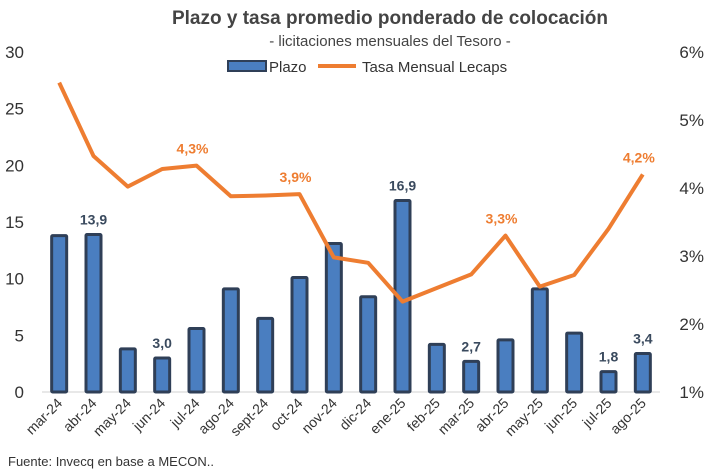 Image resolution: width=709 pixels, height=472 pixels. I want to click on y-right-tick-label: 6%, so click(691, 52).